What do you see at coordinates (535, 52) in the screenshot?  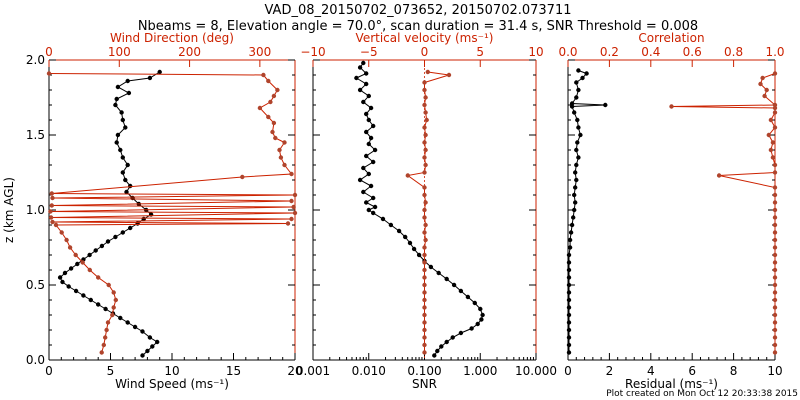 I see `top-tick-label: 10` at bounding box center [535, 52].